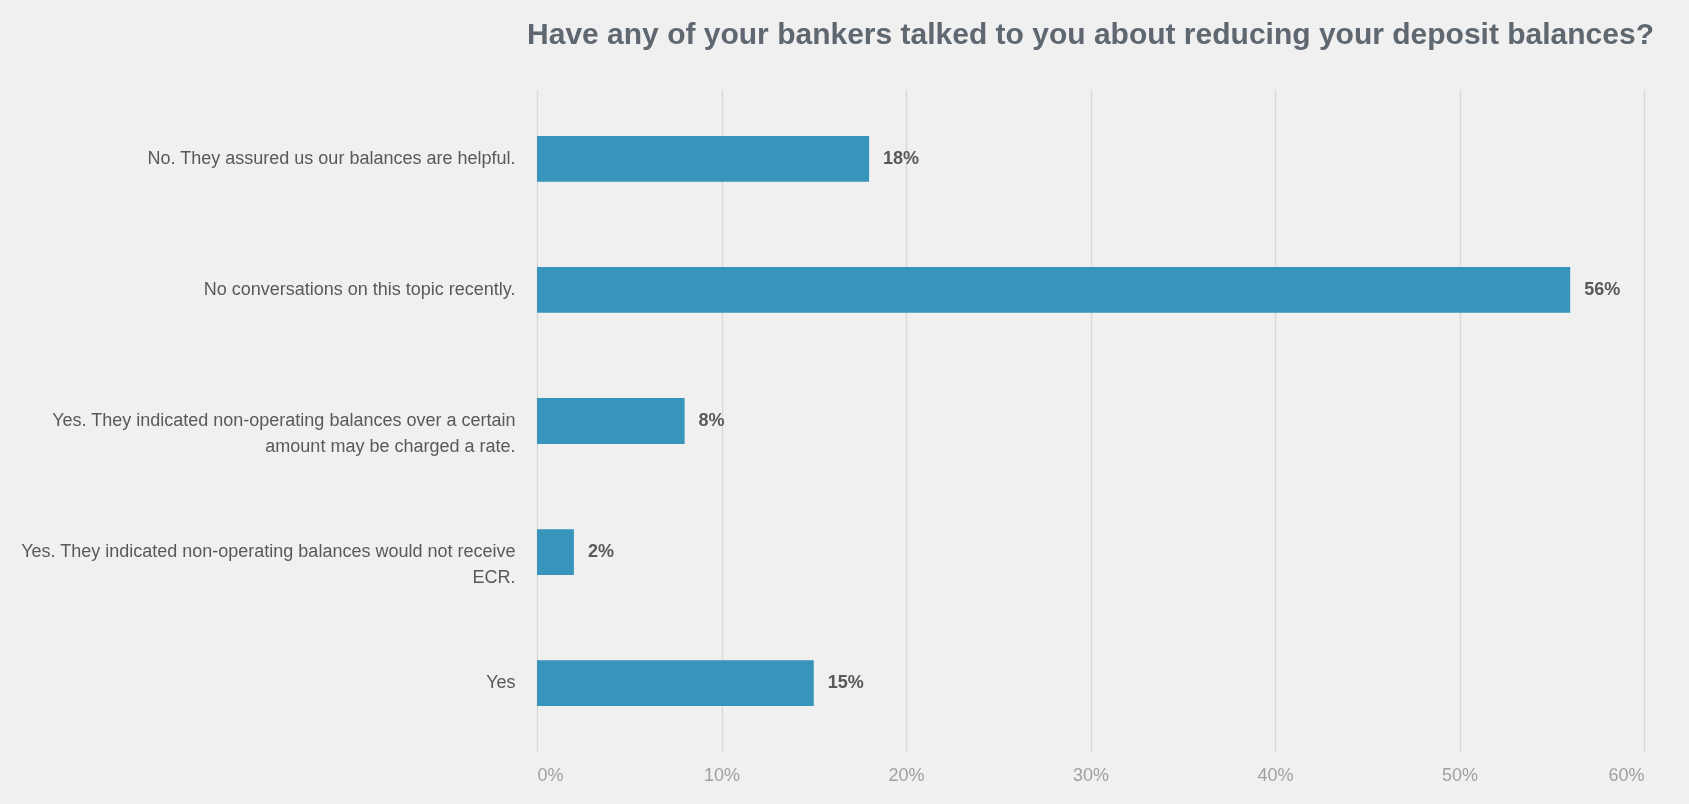  Describe the element at coordinates (1090, 33) in the screenshot. I see `chart-title: Have any of your bankers talked to you about reducing your deposit balances?` at that location.